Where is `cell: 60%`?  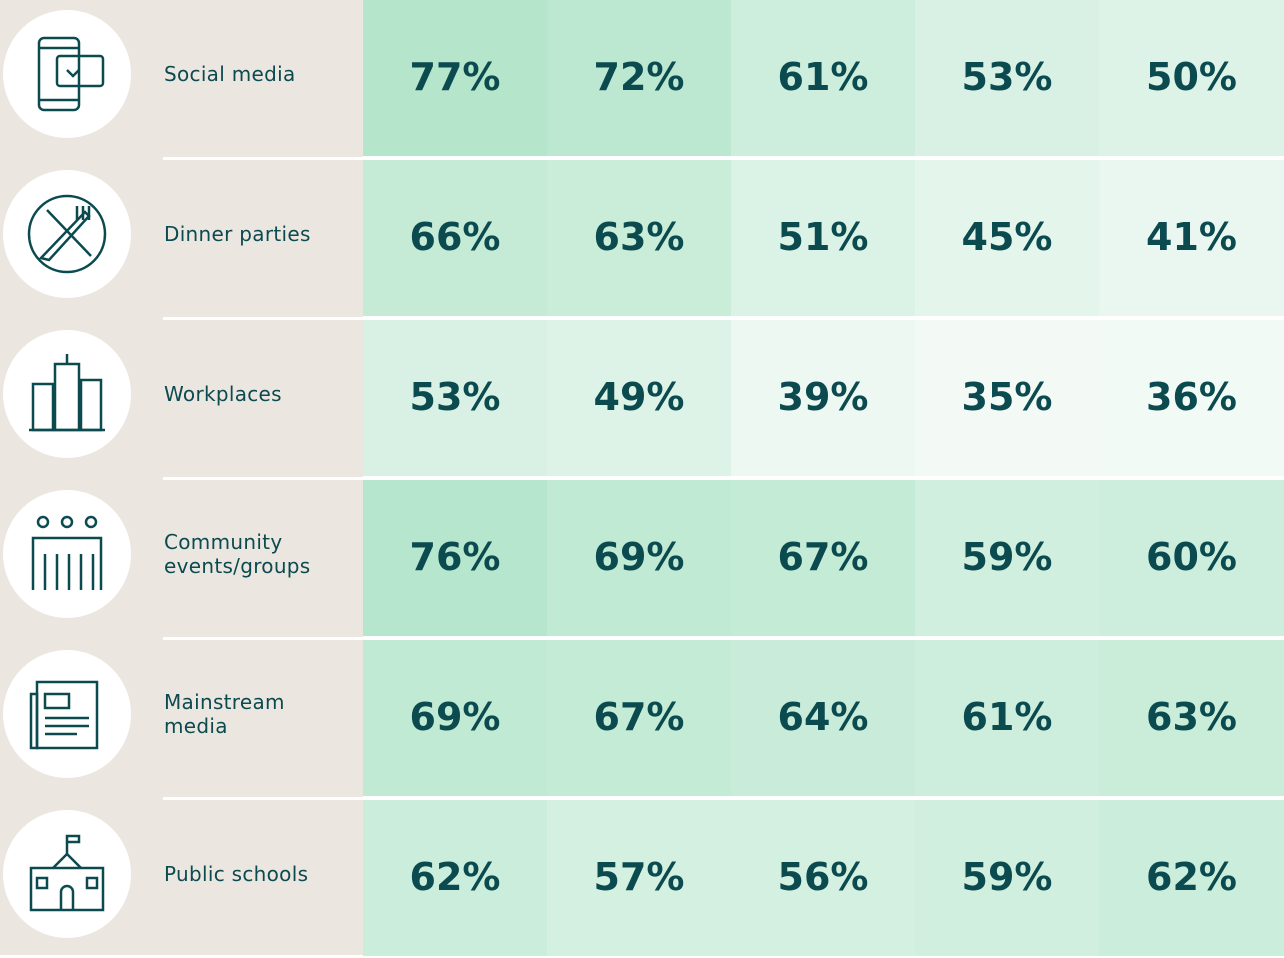
cell: 60% is located at coordinates (1191, 557).